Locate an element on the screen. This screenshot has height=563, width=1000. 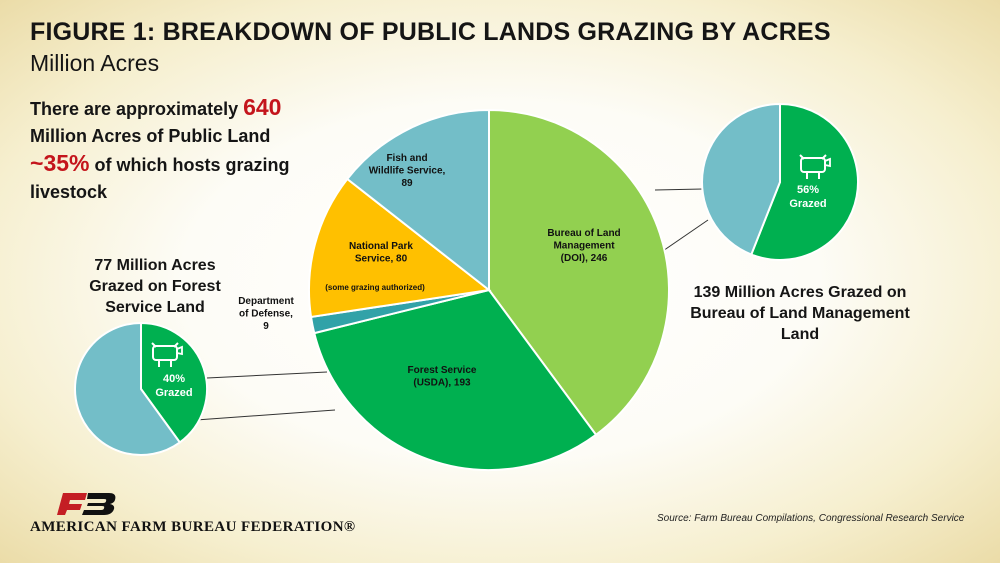
label-defense-line: Department is located at coordinates (266, 301).